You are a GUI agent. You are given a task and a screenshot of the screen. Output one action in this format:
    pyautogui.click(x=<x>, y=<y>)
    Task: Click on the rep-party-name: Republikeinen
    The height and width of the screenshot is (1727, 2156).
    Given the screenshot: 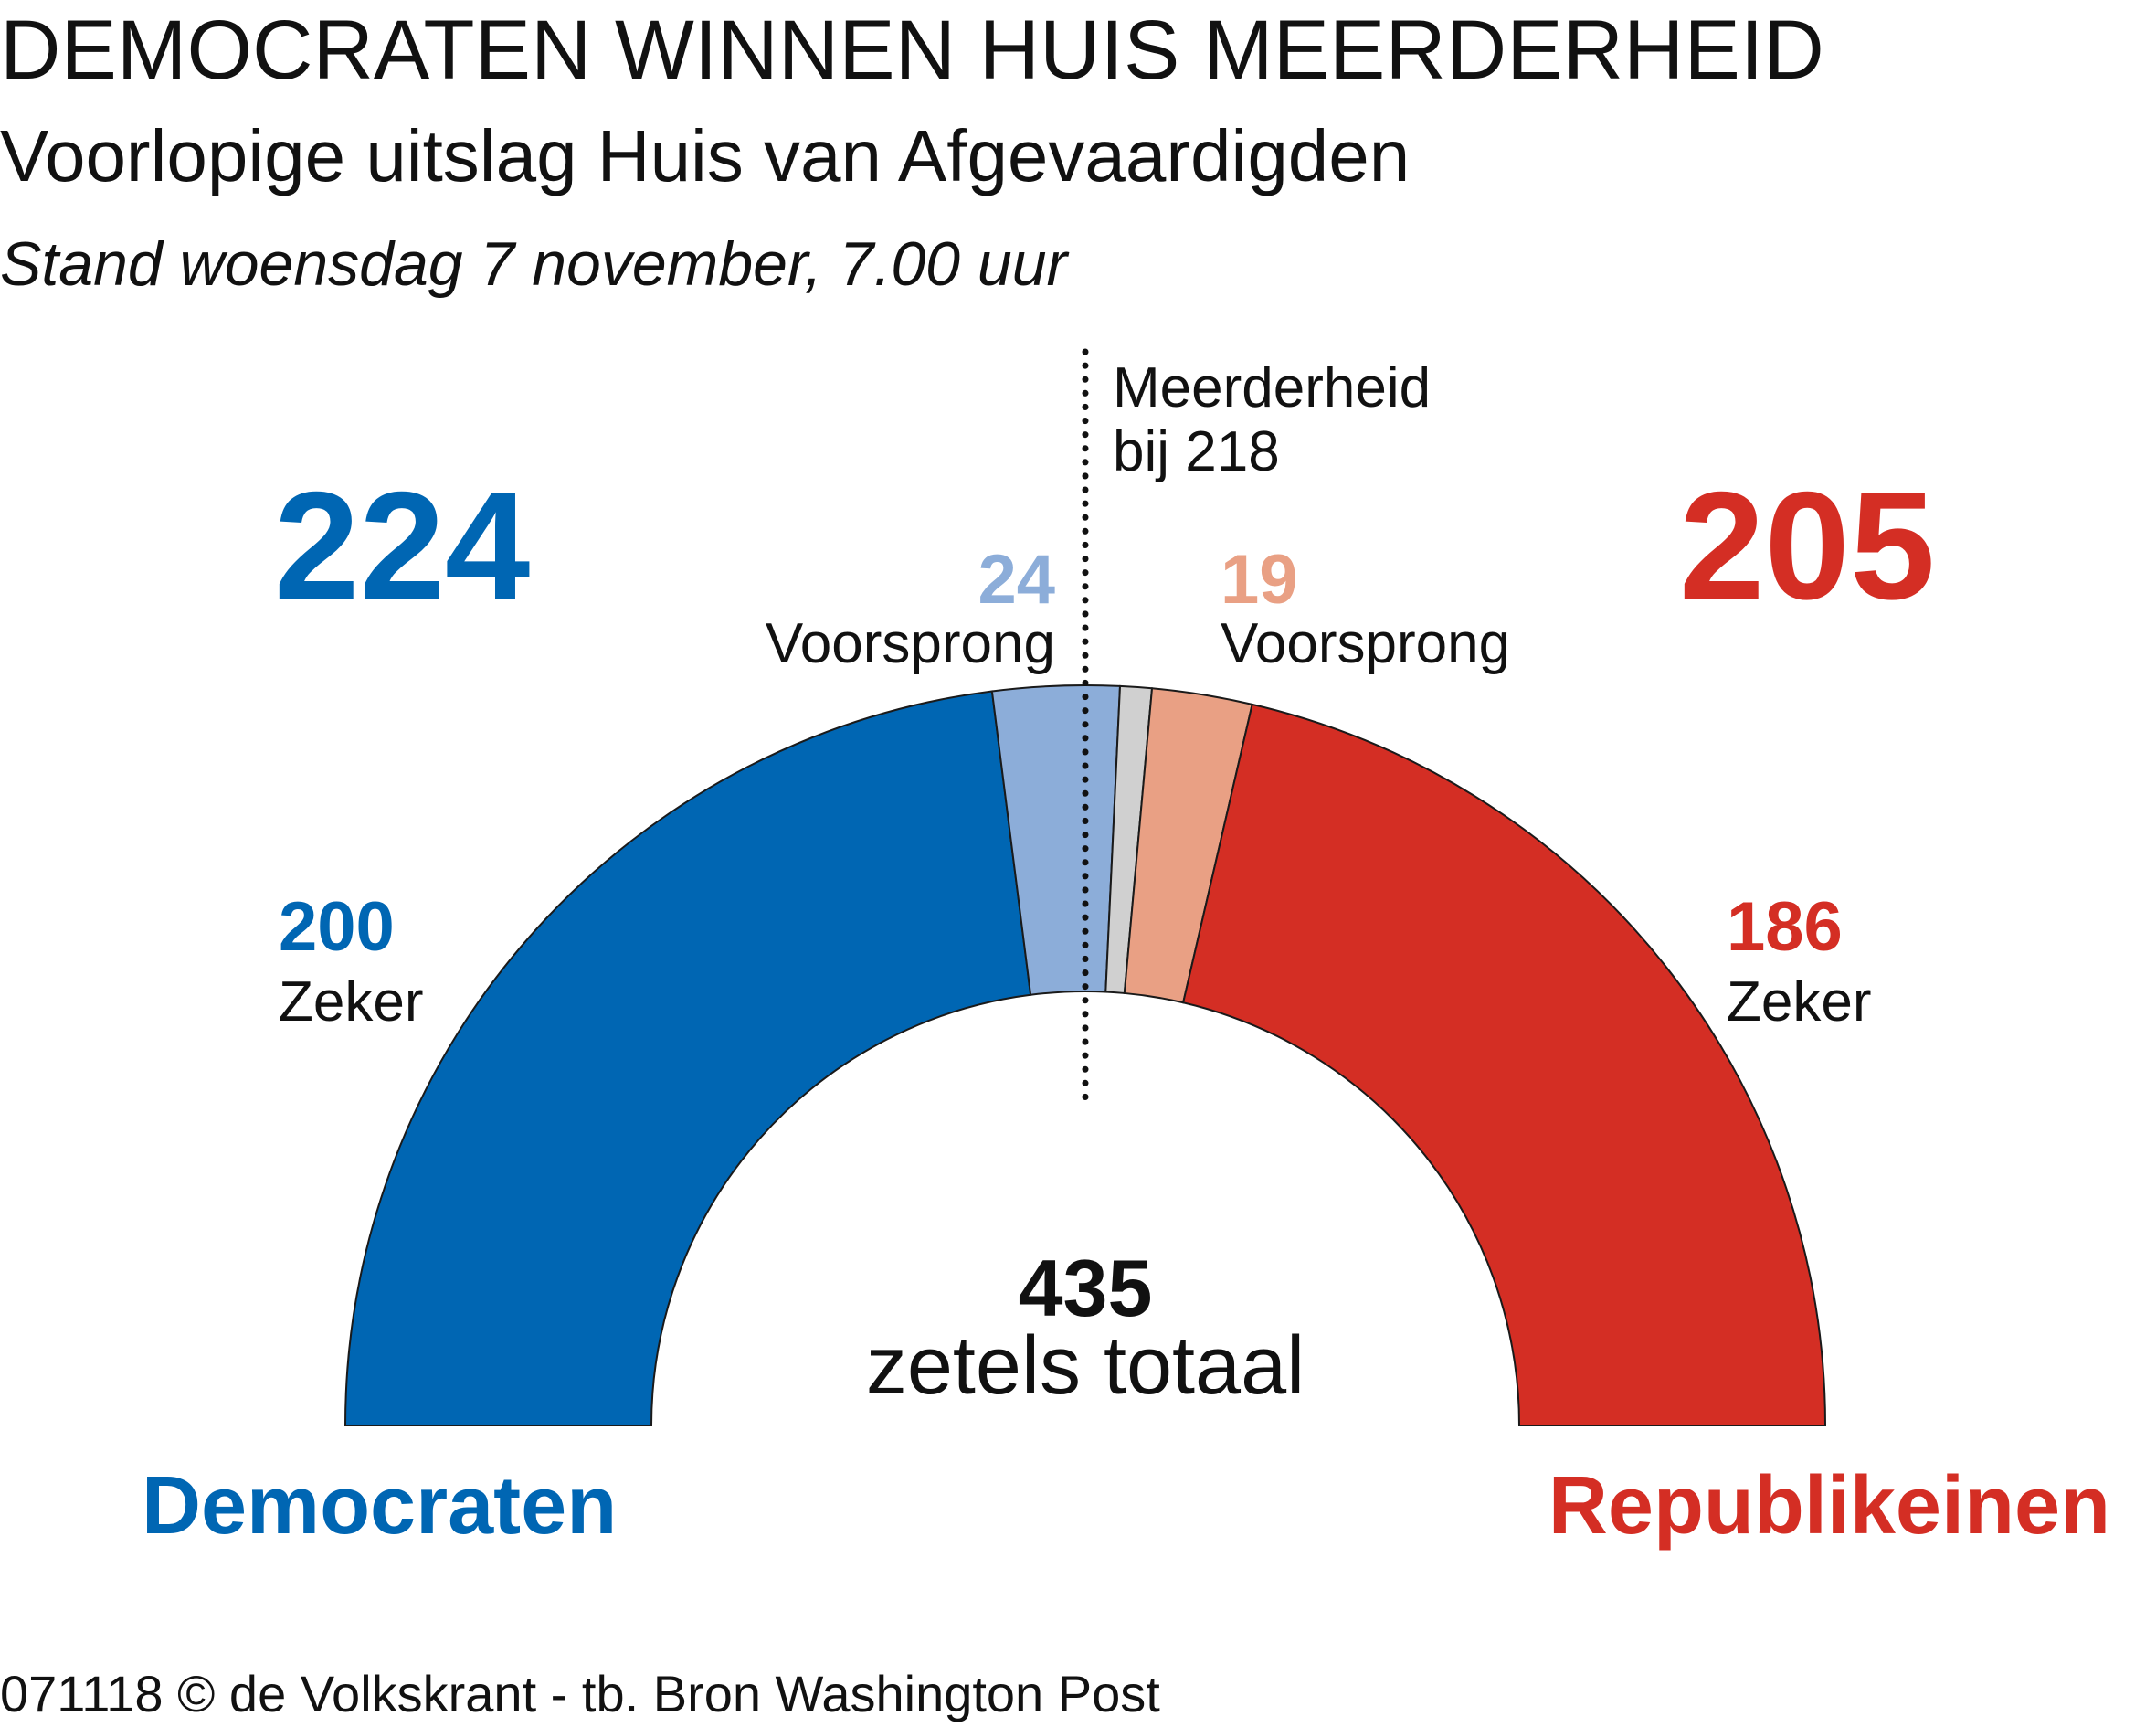 What is the action you would take?
    pyautogui.click(x=1829, y=1506)
    